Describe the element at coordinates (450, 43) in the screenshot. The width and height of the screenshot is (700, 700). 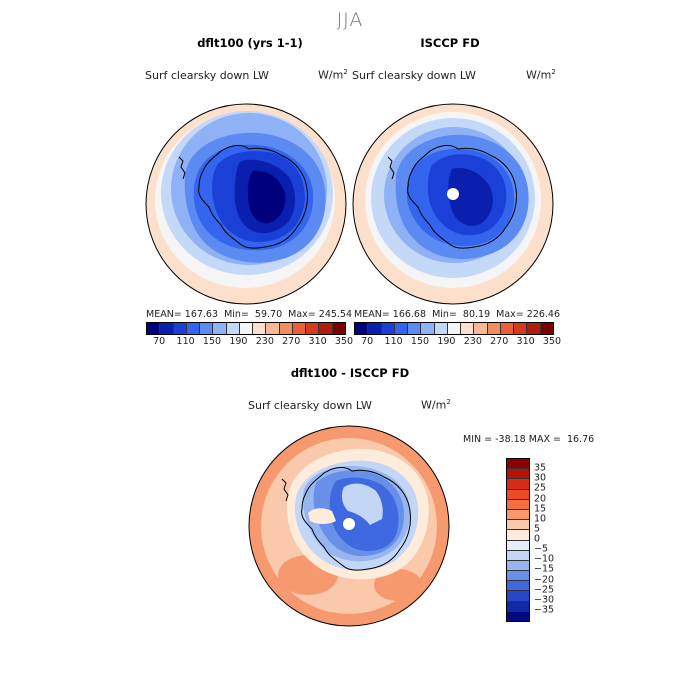
I see `panel-2-title: ISCCP FD` at that location.